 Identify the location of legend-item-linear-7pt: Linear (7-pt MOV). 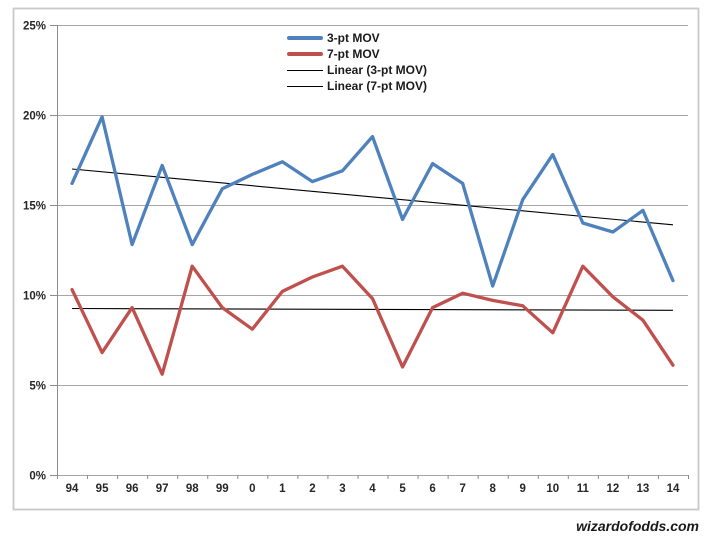
(357, 86).